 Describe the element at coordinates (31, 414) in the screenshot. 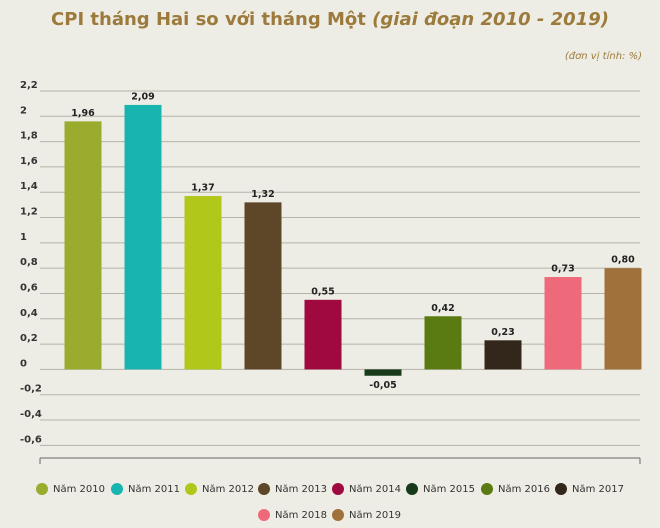

I see `y-tick-label: -0,4` at that location.